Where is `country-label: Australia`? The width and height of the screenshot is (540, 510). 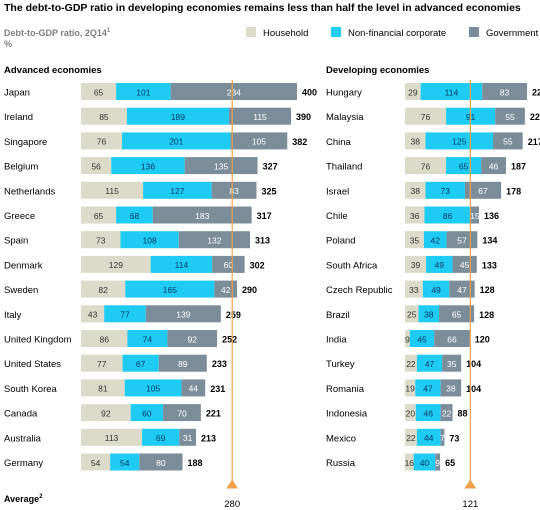 country-label: Australia is located at coordinates (23, 438).